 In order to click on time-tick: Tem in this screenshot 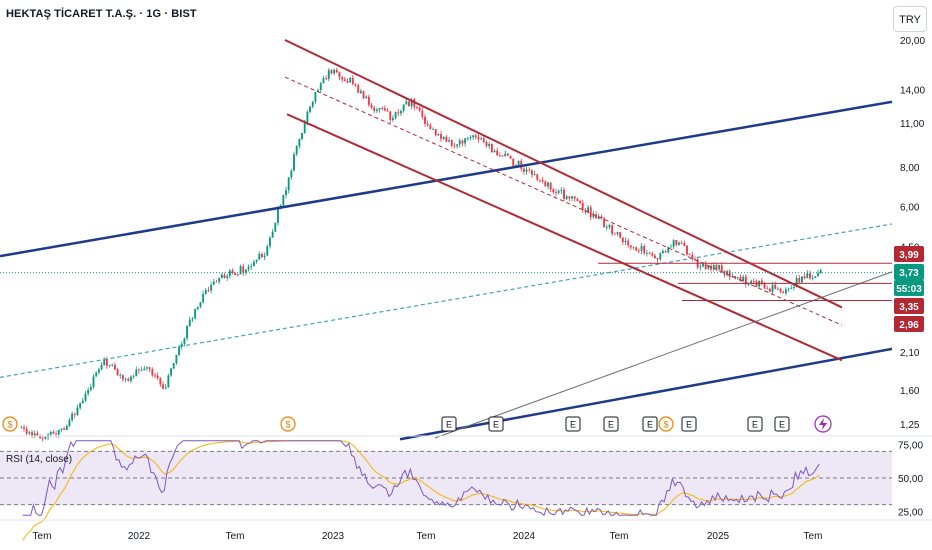, I will do `click(42, 536)`.